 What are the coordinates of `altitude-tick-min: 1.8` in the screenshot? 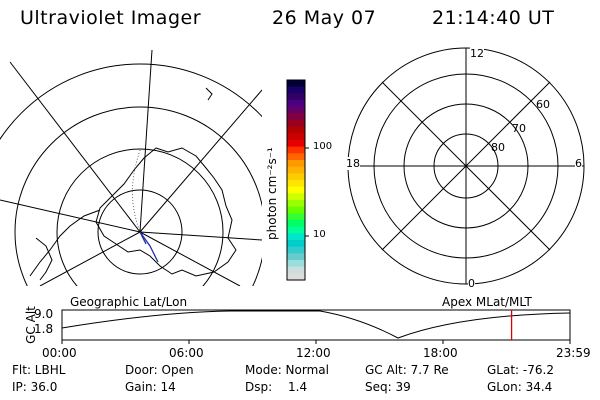 It's located at (44, 329).